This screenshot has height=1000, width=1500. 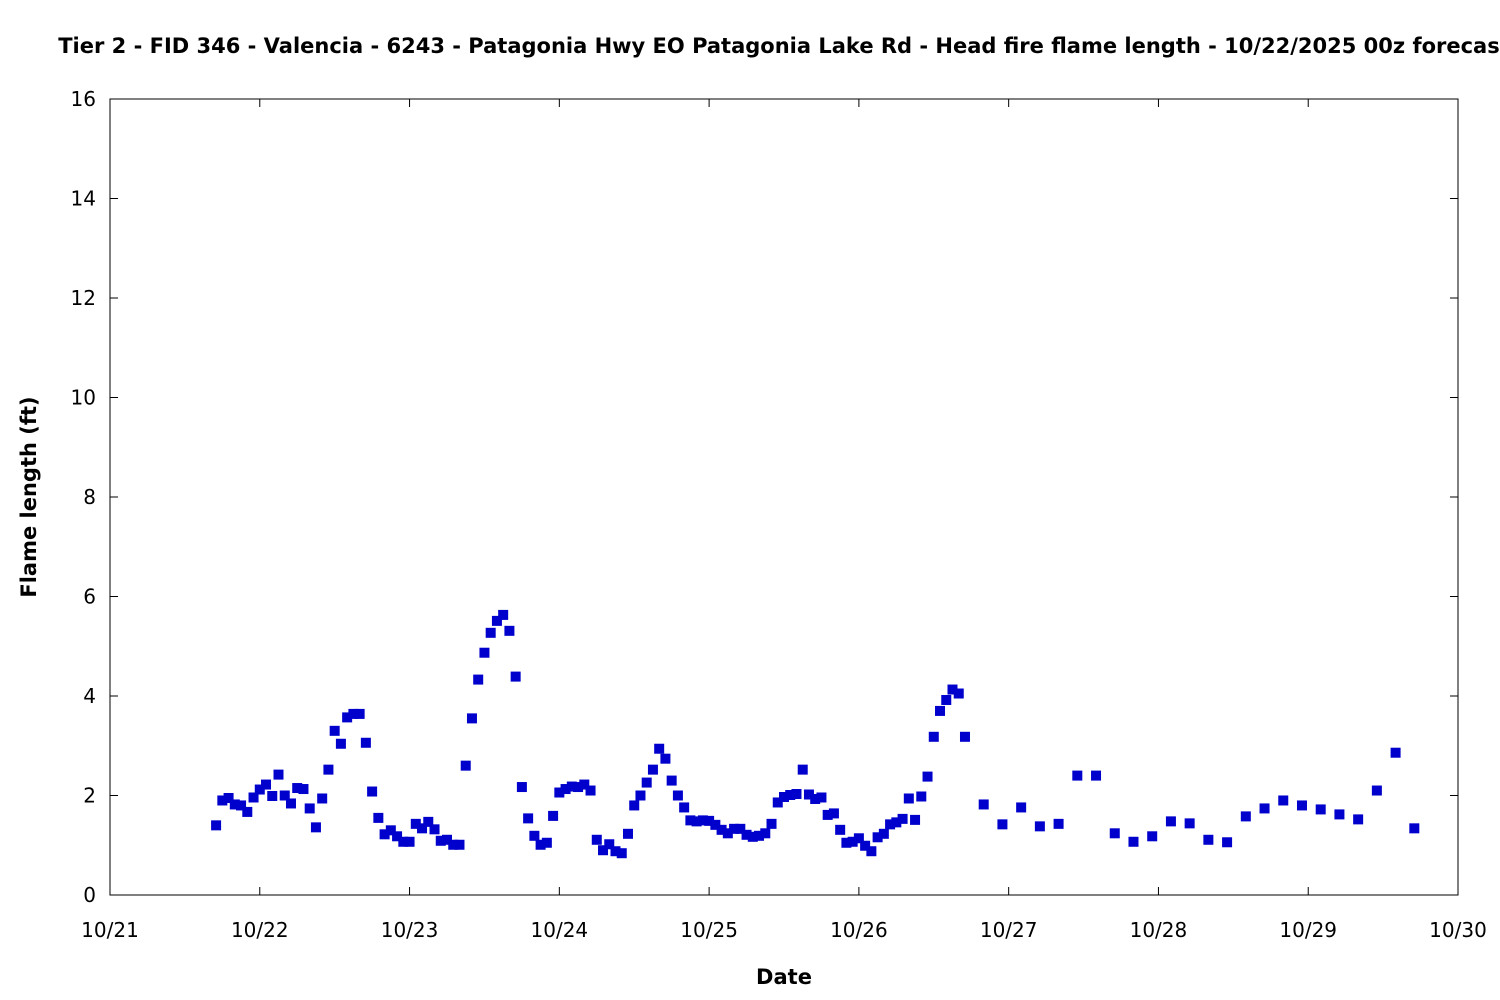 I want to click on x-tick-label: 10/28, so click(x=1159, y=930).